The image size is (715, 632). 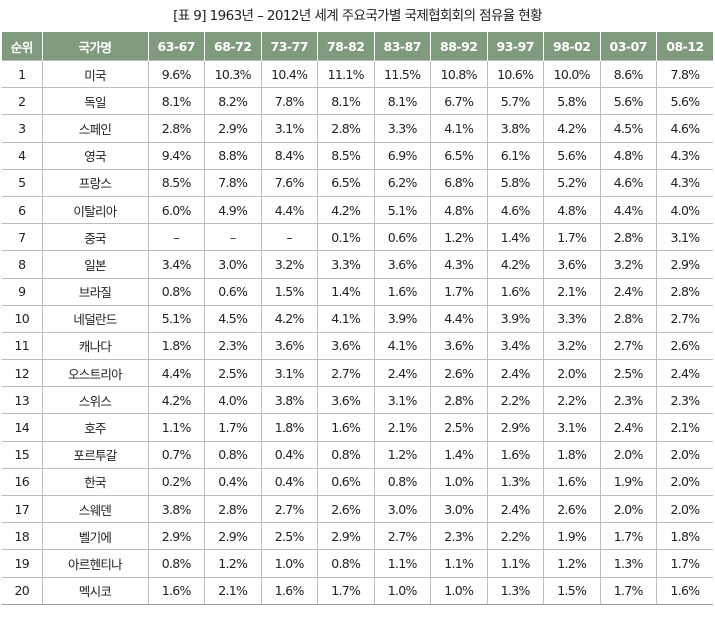 What do you see at coordinates (459, 509) in the screenshot?
I see `share-value-cell: 3.0%` at bounding box center [459, 509].